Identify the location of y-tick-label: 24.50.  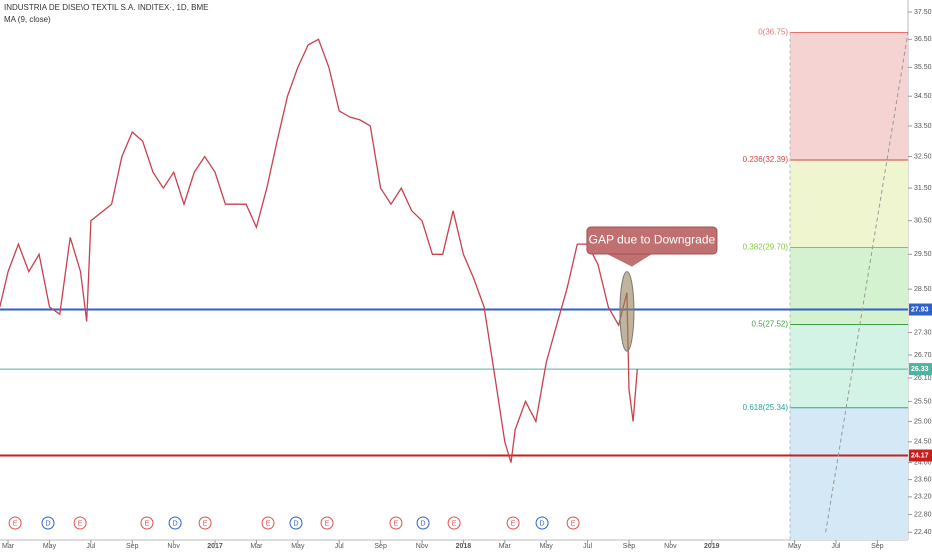
(923, 442).